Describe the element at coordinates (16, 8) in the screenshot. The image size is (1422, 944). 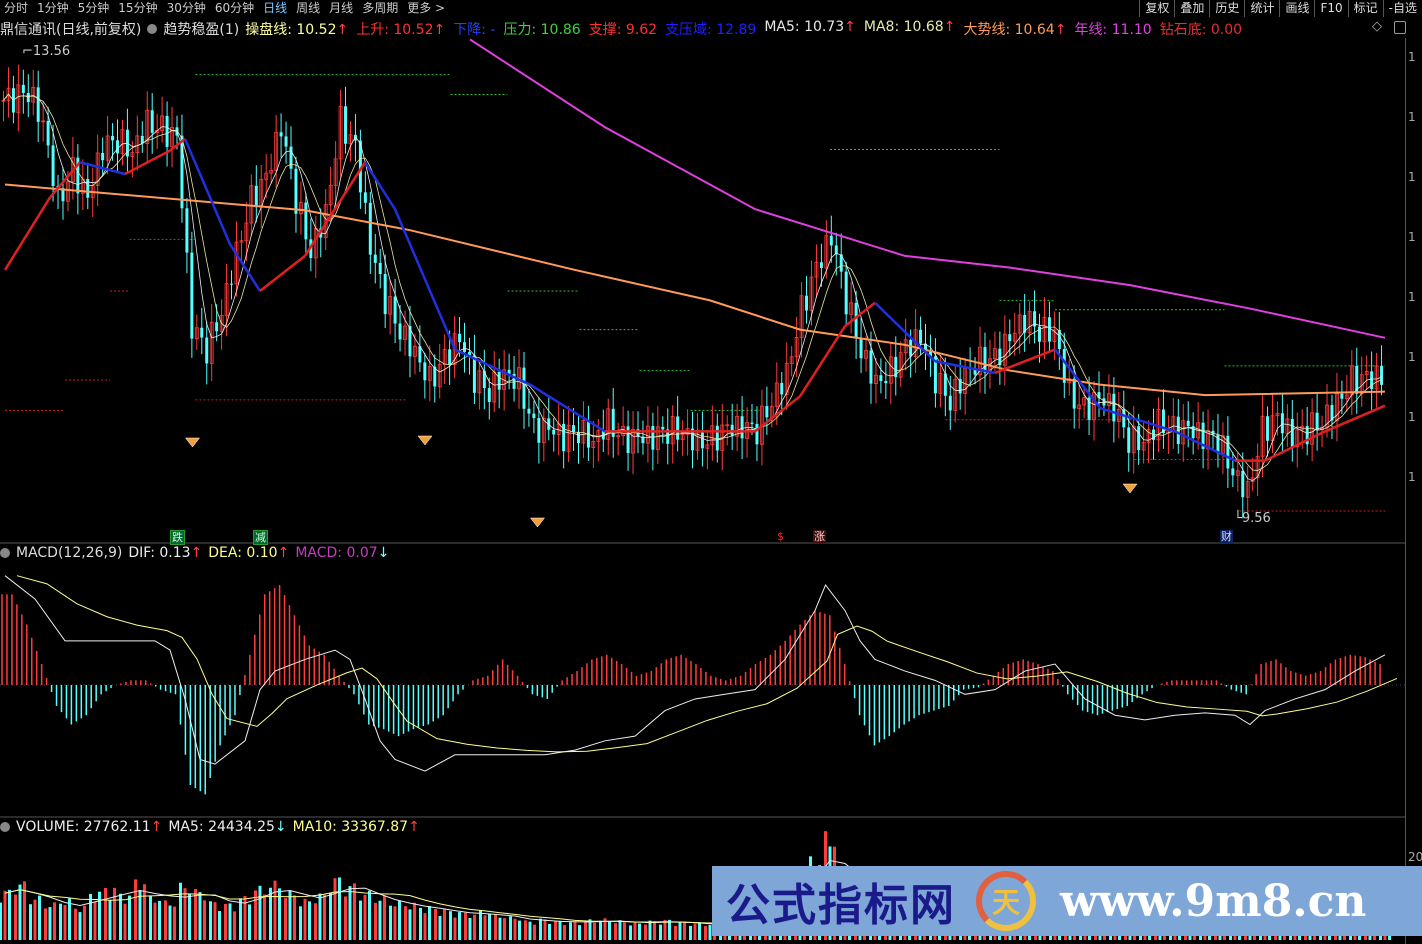
I see `period-tab: 分时` at that location.